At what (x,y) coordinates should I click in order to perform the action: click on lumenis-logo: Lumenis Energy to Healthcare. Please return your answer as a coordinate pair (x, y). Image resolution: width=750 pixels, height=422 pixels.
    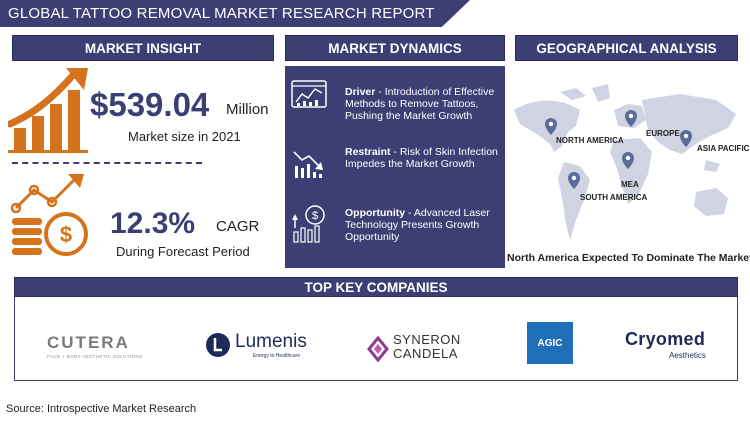
    Looking at the image, I should click on (265, 346).